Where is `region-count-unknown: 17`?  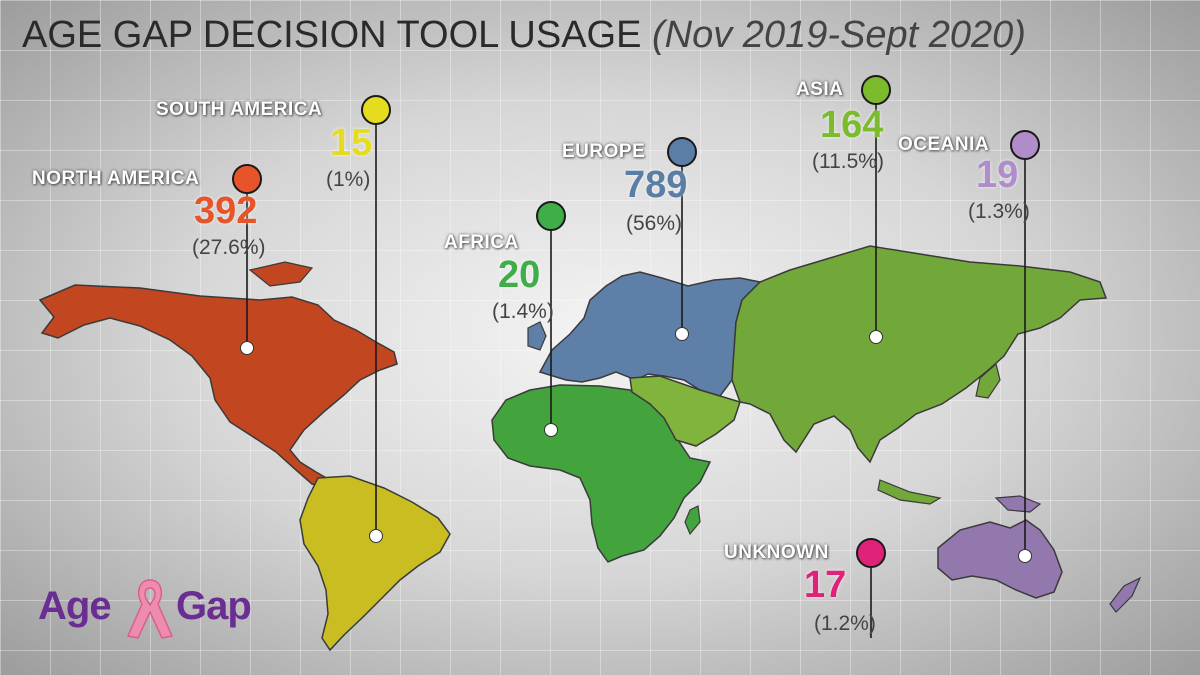
region-count-unknown: 17 is located at coordinates (825, 585).